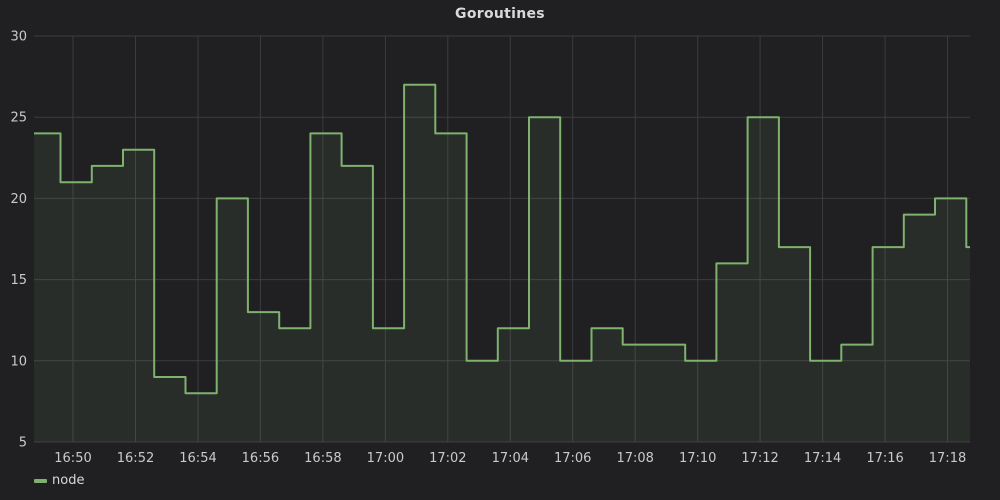  What do you see at coordinates (18, 361) in the screenshot?
I see `y-tick-label: 10` at bounding box center [18, 361].